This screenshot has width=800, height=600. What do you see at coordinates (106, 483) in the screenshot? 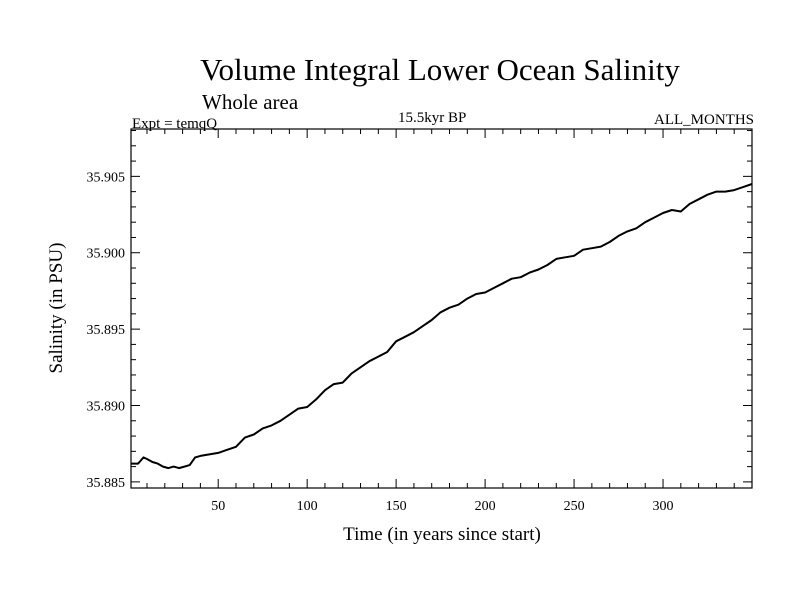
I see `y-tick-label: 35.885` at bounding box center [106, 483].